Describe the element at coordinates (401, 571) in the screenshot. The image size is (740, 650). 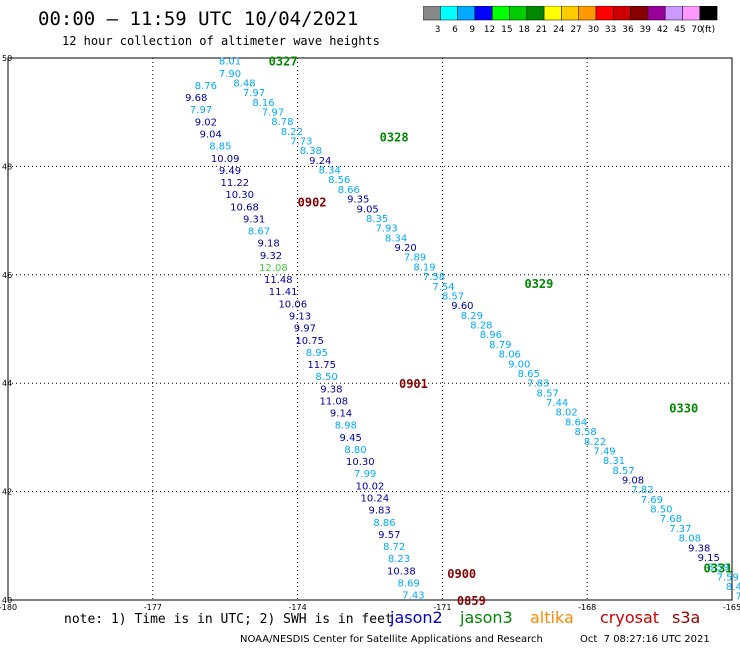
I see `swh-point: 10.38` at that location.